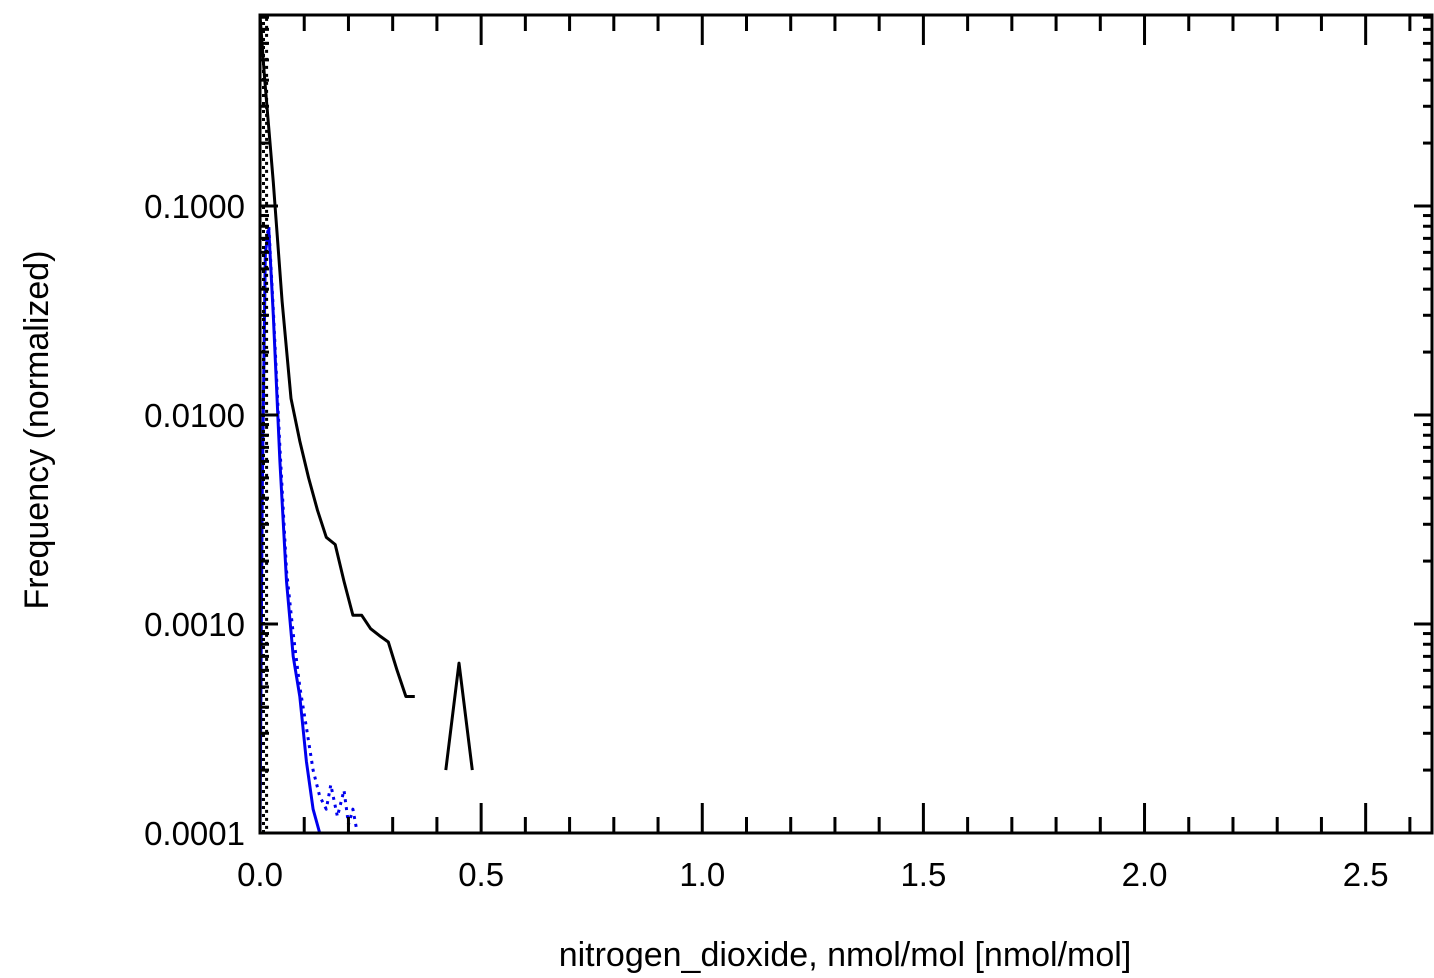 The height and width of the screenshot is (978, 1434). Describe the element at coordinates (702, 874) in the screenshot. I see `x-tick-label: 1.0` at that location.